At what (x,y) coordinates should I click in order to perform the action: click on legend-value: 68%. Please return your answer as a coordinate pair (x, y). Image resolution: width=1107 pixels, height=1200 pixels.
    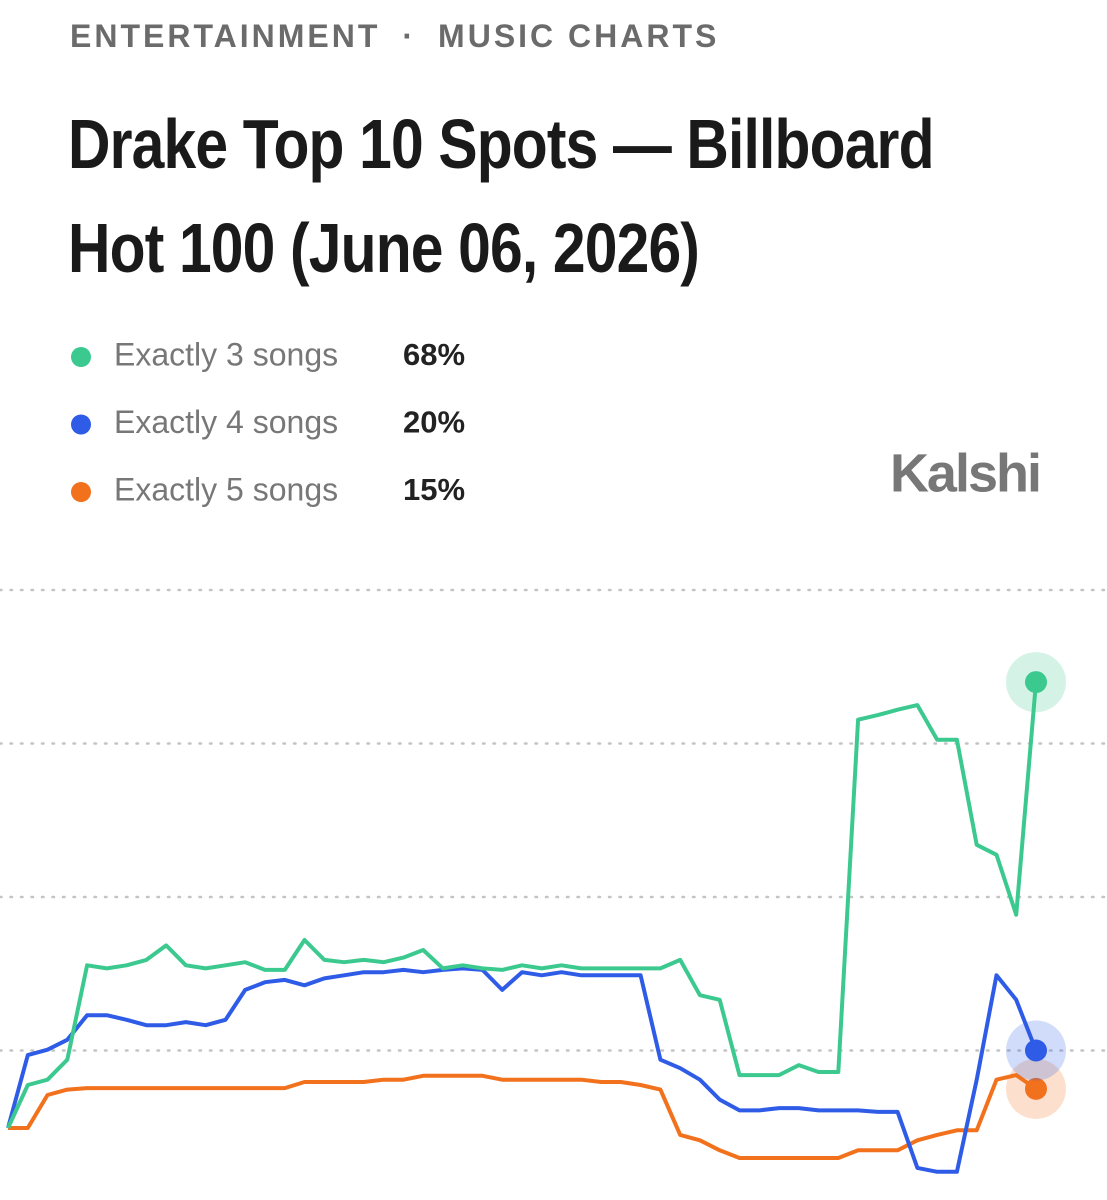
    Looking at the image, I should click on (434, 354).